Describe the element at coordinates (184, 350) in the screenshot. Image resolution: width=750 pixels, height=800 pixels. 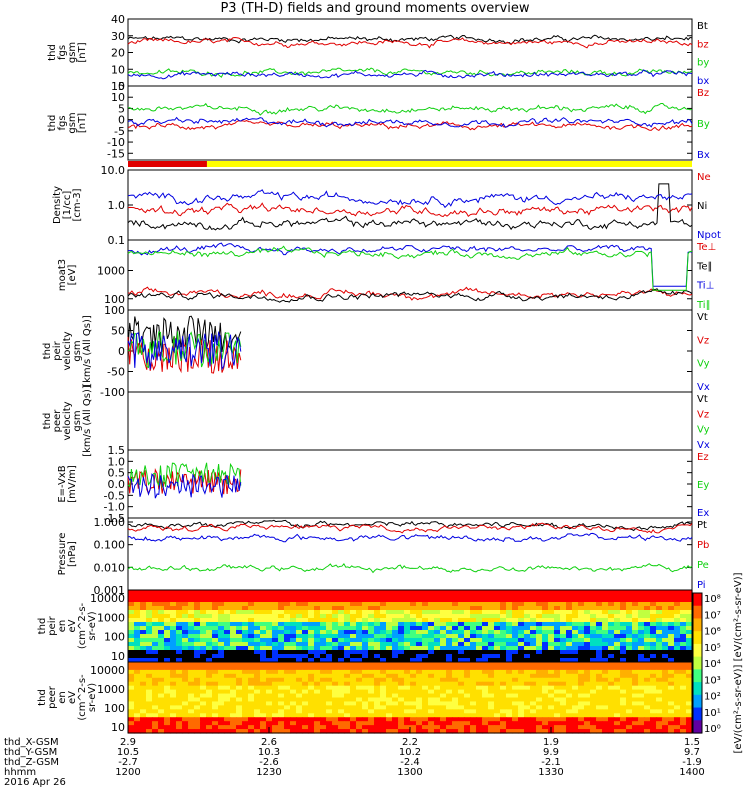
I see `series-line-Vy` at that location.